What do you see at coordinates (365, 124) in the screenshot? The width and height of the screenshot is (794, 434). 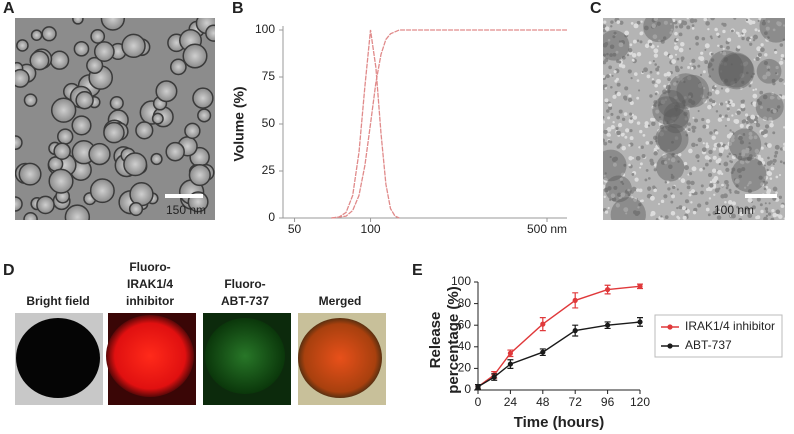 I see `series-line` at bounding box center [365, 124].